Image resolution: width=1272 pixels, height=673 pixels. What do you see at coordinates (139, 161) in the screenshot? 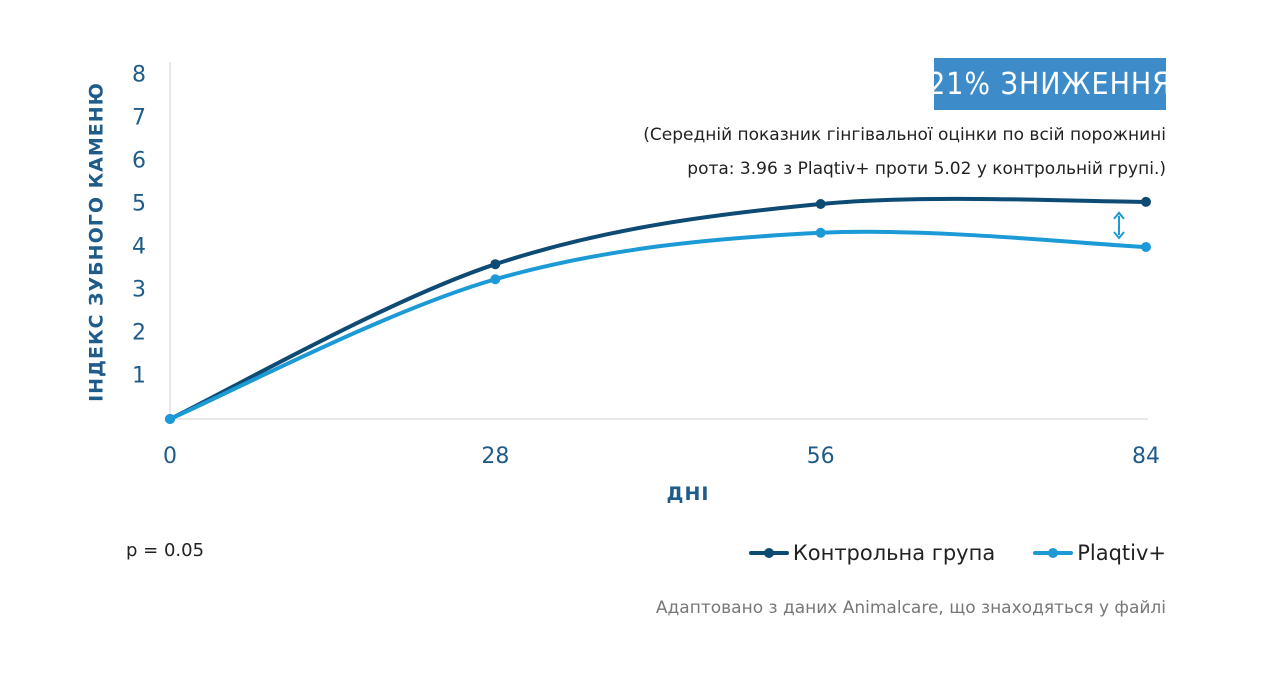
I see `y-tick-label: 6` at bounding box center [139, 161].